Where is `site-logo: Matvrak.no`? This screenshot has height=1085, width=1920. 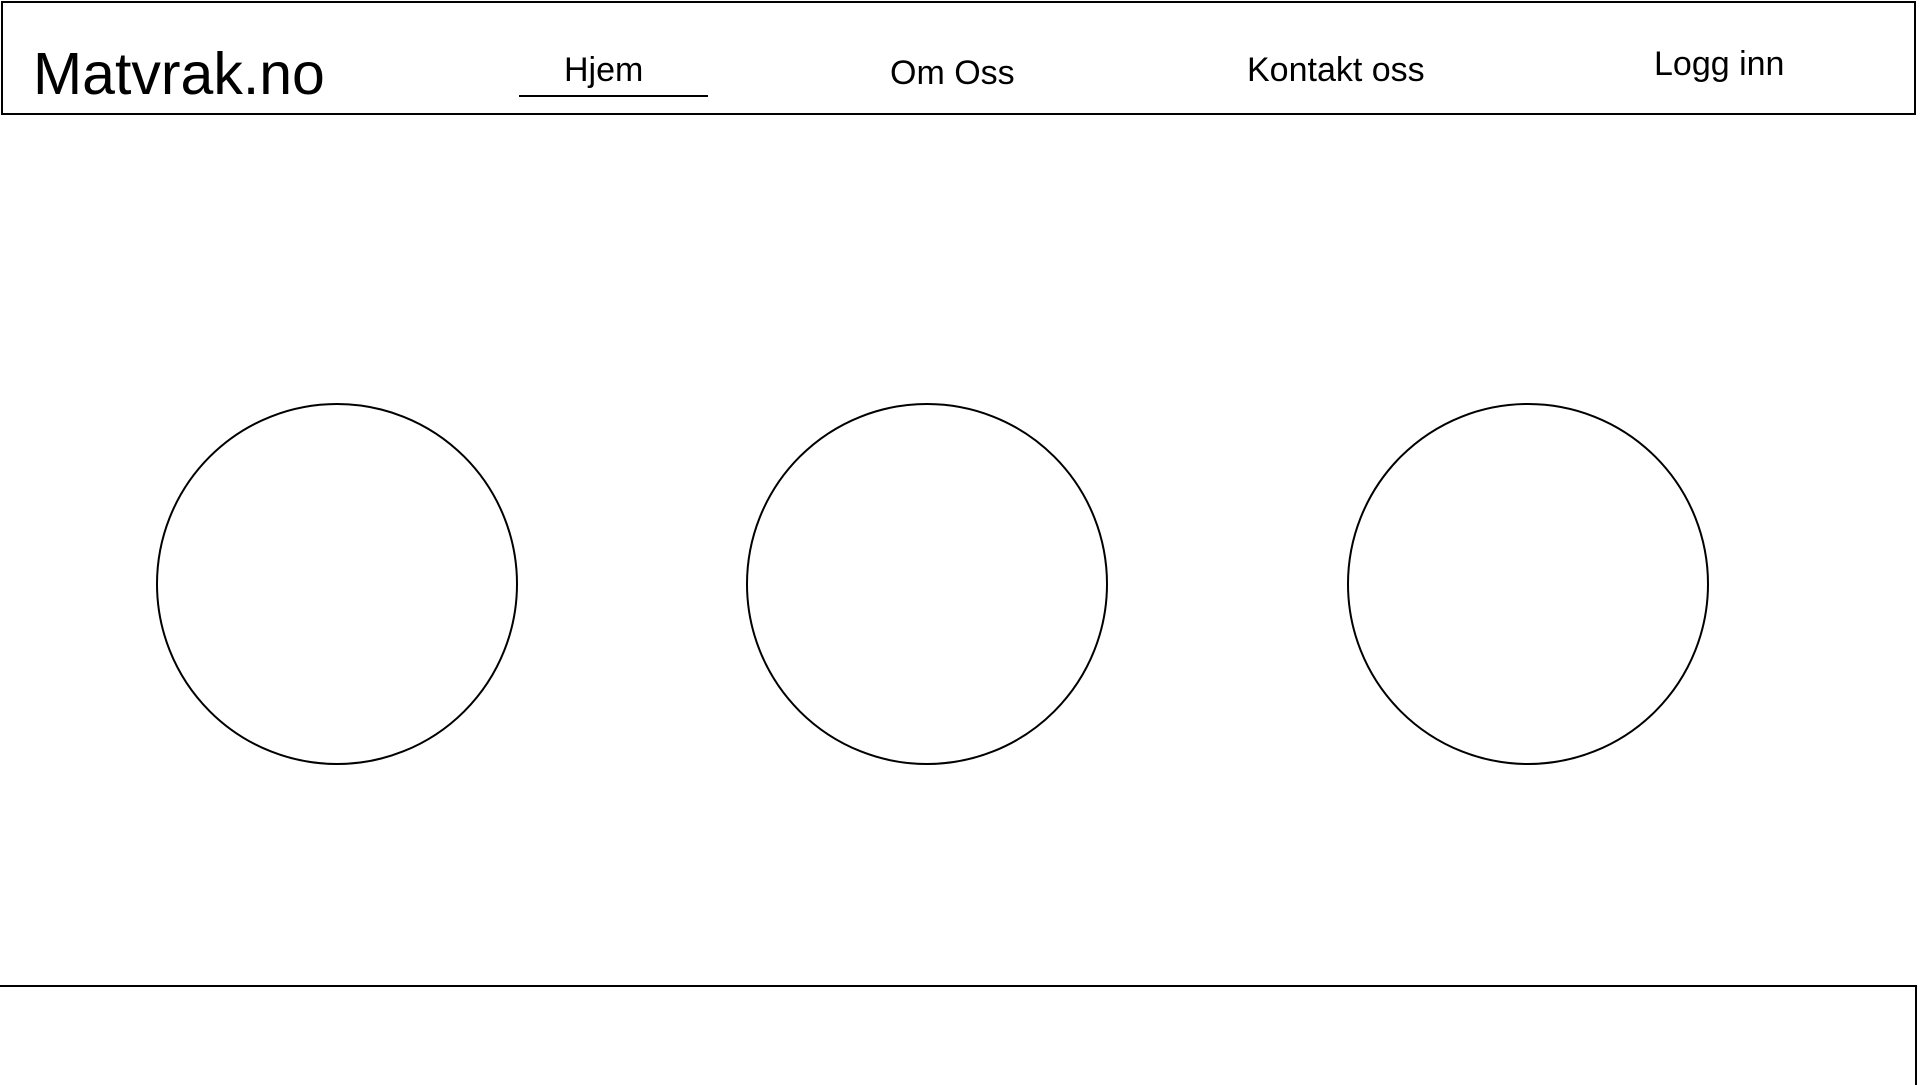 site-logo: Matvrak.no is located at coordinates (179, 74).